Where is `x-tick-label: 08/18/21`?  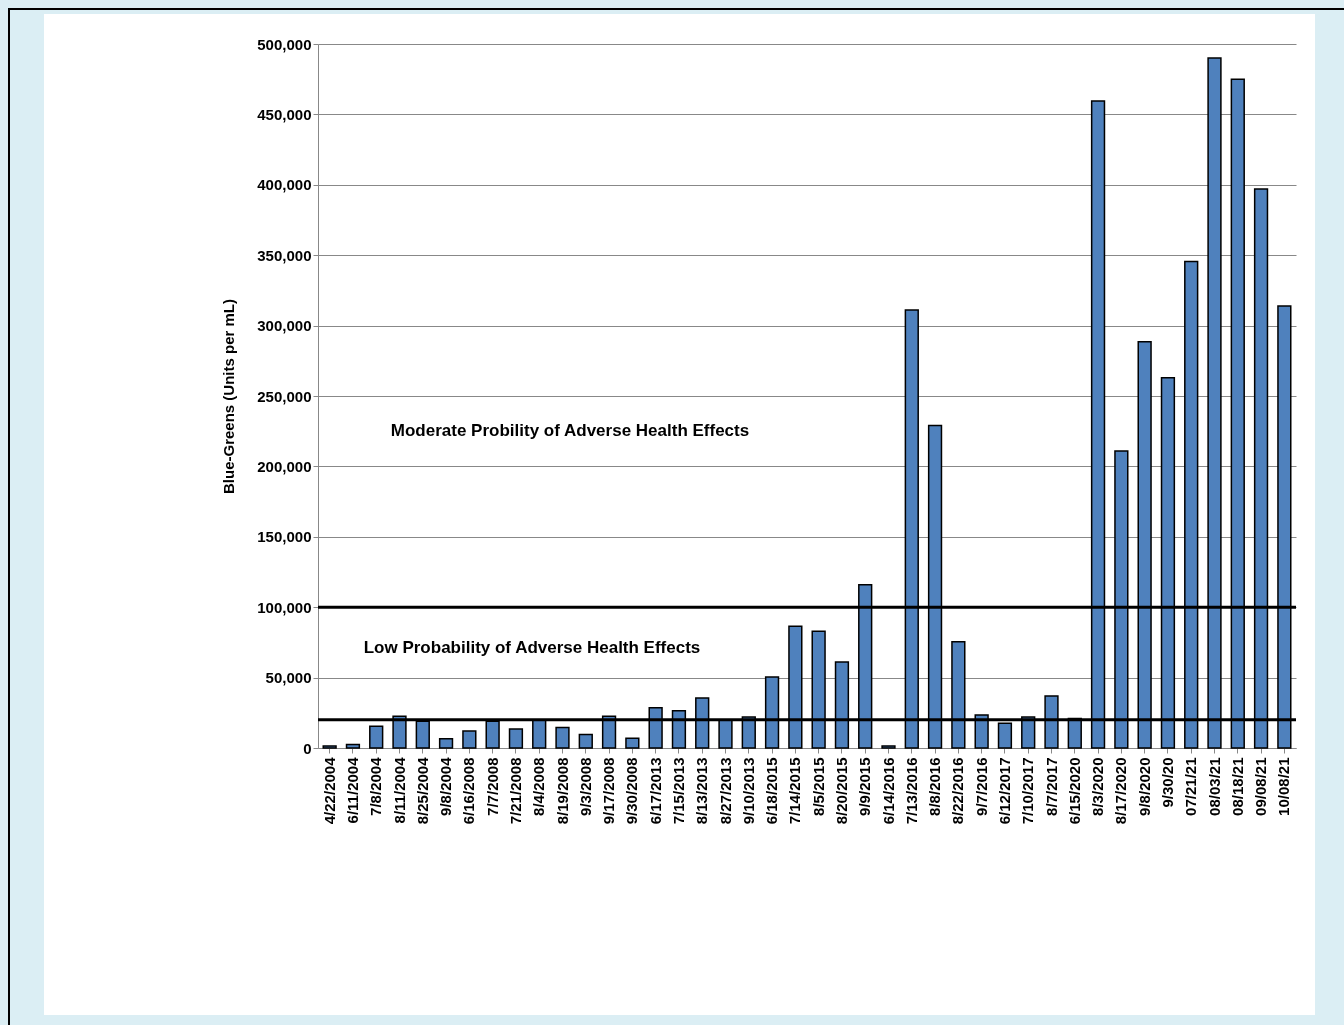
x-tick-label: 08/18/21 is located at coordinates (1237, 786).